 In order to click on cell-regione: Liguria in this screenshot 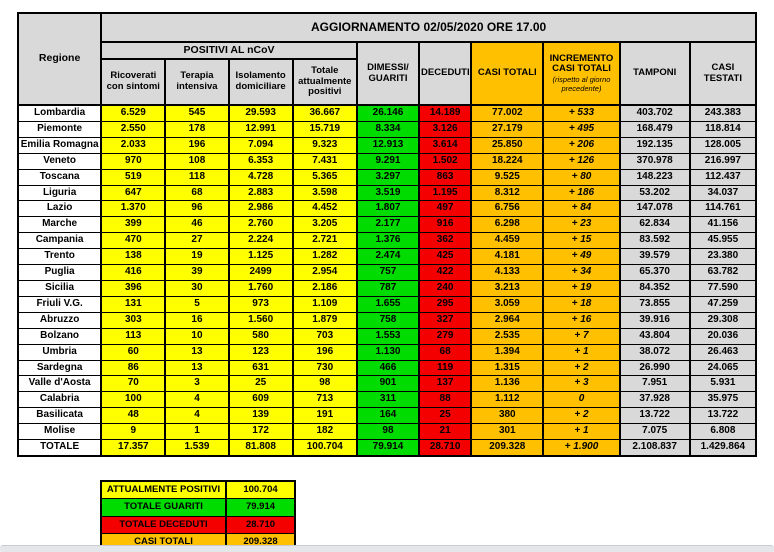, I will do `click(59, 193)`.